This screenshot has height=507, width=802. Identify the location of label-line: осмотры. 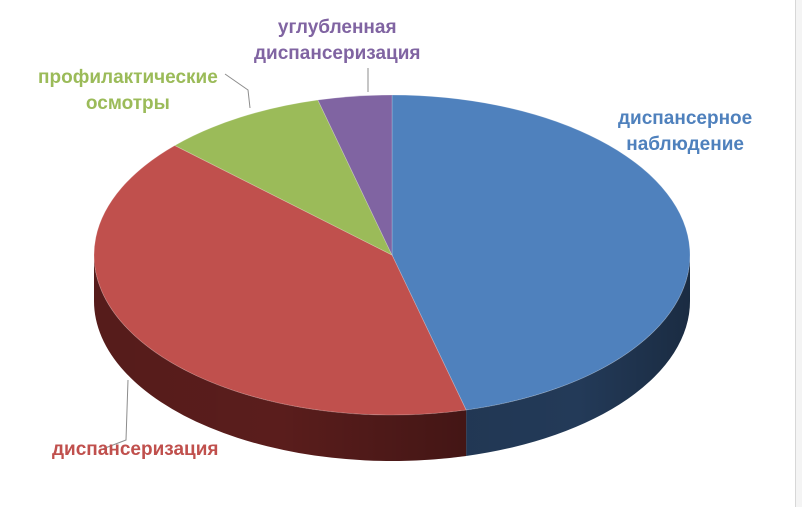
(127, 103).